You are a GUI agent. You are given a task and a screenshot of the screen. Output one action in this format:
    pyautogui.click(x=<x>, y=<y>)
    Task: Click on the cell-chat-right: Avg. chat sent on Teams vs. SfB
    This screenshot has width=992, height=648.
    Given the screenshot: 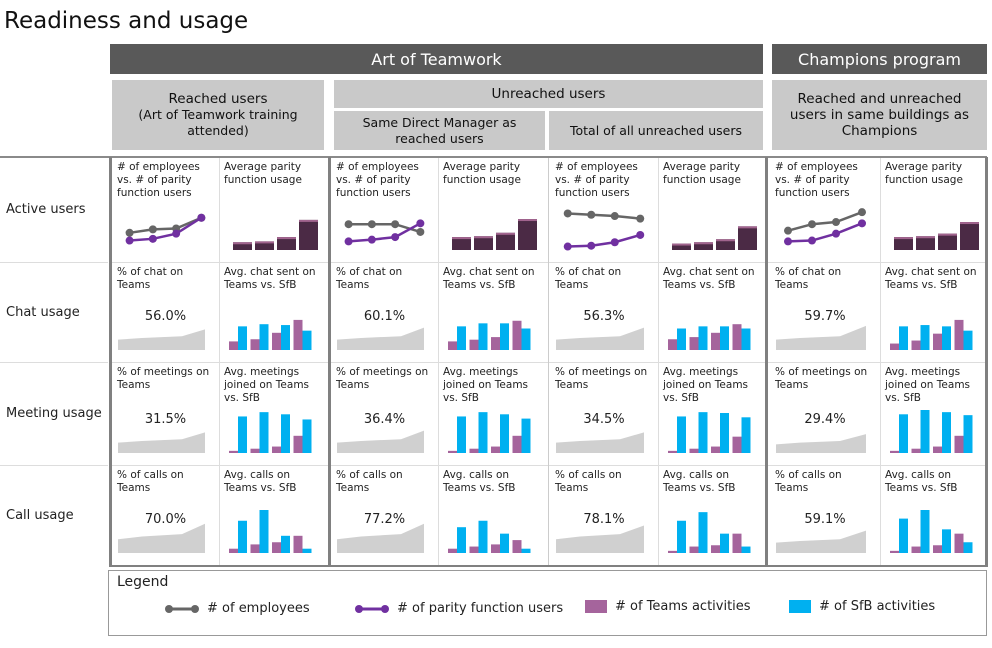 What is the action you would take?
    pyautogui.click(x=933, y=312)
    